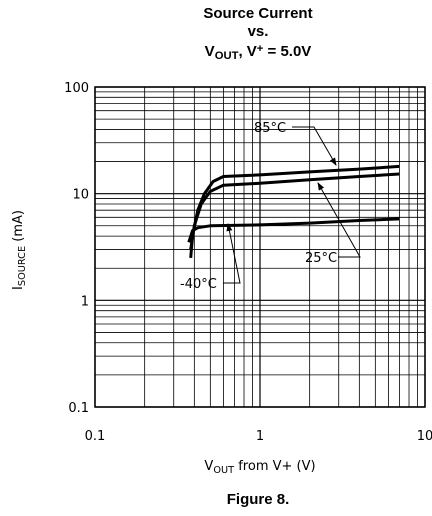 This screenshot has width=432, height=516. Describe the element at coordinates (270, 128) in the screenshot. I see `series-label: 85°C` at that location.